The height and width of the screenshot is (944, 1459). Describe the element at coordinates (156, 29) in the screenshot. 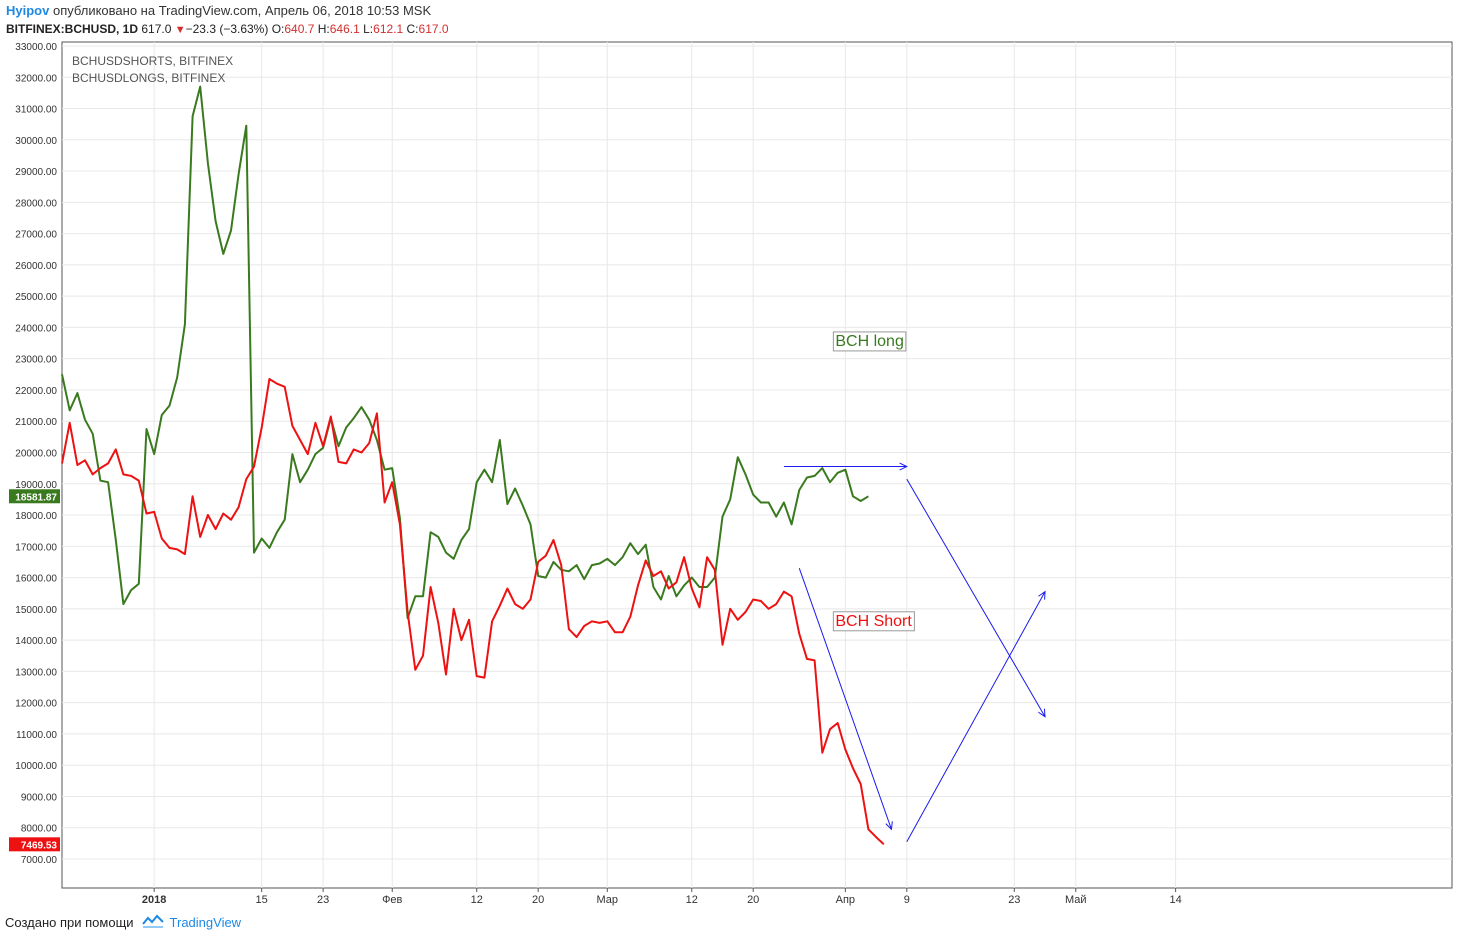

I see `last-price: 617.0` at that location.